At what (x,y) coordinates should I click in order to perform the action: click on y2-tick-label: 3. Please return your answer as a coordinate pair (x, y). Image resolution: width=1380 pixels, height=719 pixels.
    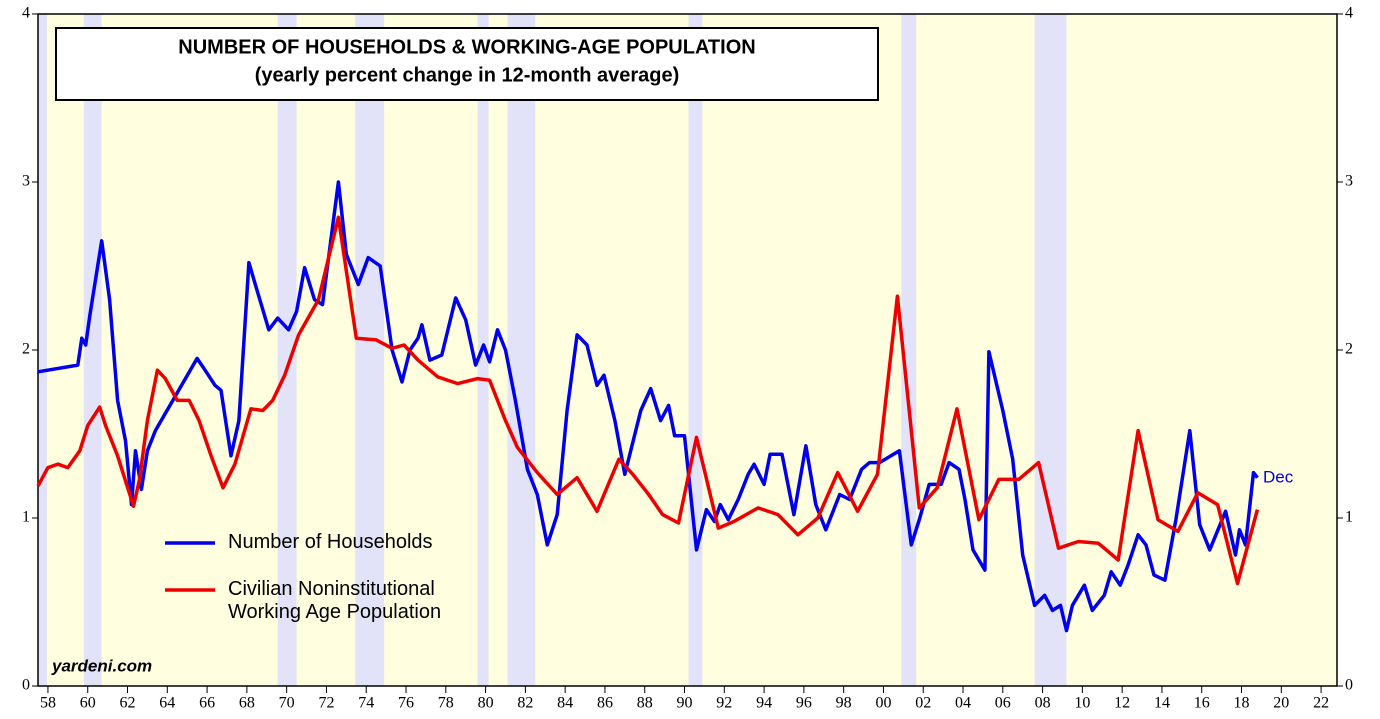
    Looking at the image, I should click on (1349, 181).